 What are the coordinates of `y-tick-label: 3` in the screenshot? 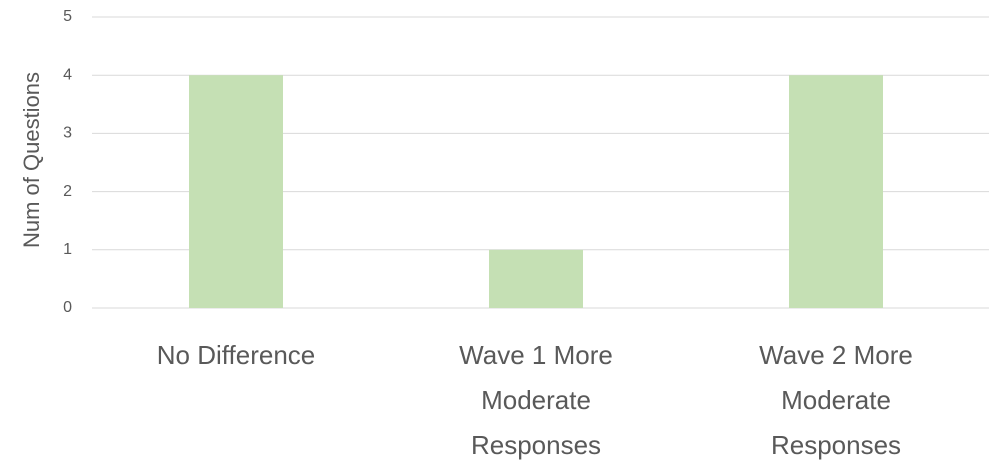 It's located at (67, 133).